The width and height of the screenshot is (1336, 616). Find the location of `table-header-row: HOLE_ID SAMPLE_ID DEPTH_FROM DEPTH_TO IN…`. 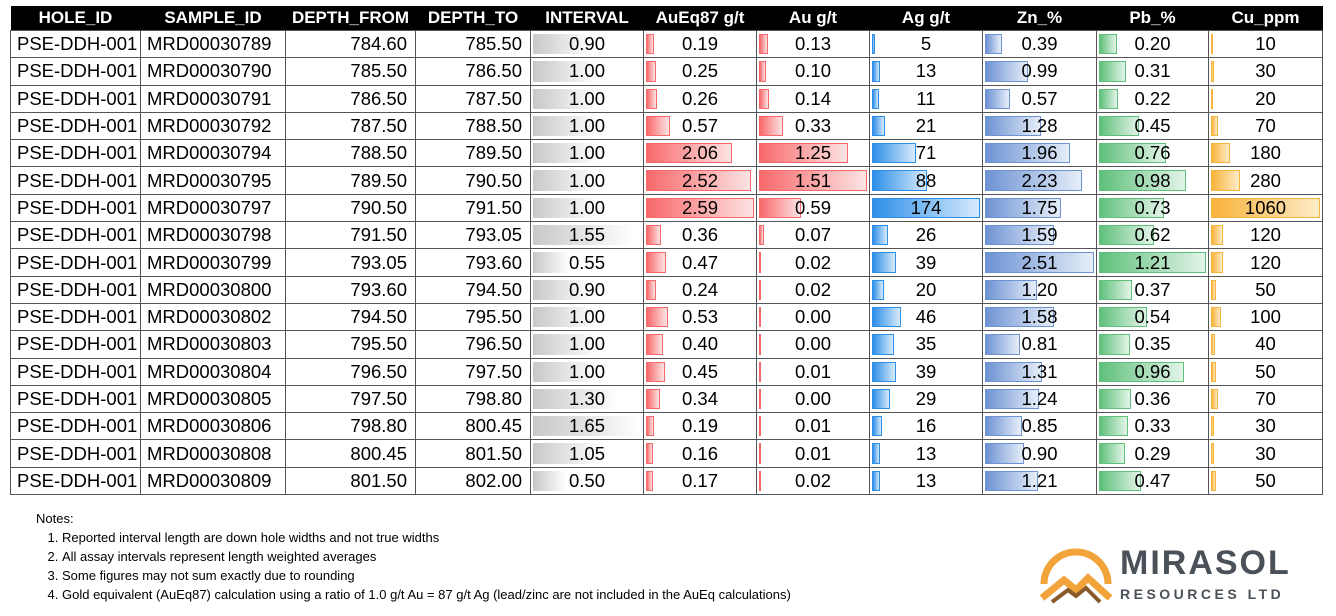

table-header-row: HOLE_ID SAMPLE_ID DEPTH_FROM DEPTH_TO IN… is located at coordinates (666, 18).